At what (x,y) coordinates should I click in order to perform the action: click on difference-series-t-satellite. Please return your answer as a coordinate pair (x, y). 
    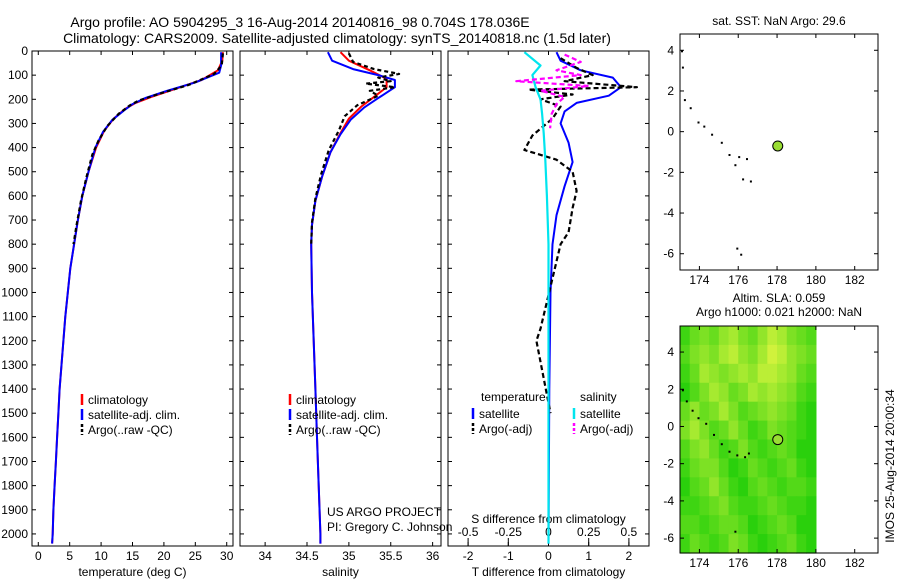
    Looking at the image, I should click on (584, 297).